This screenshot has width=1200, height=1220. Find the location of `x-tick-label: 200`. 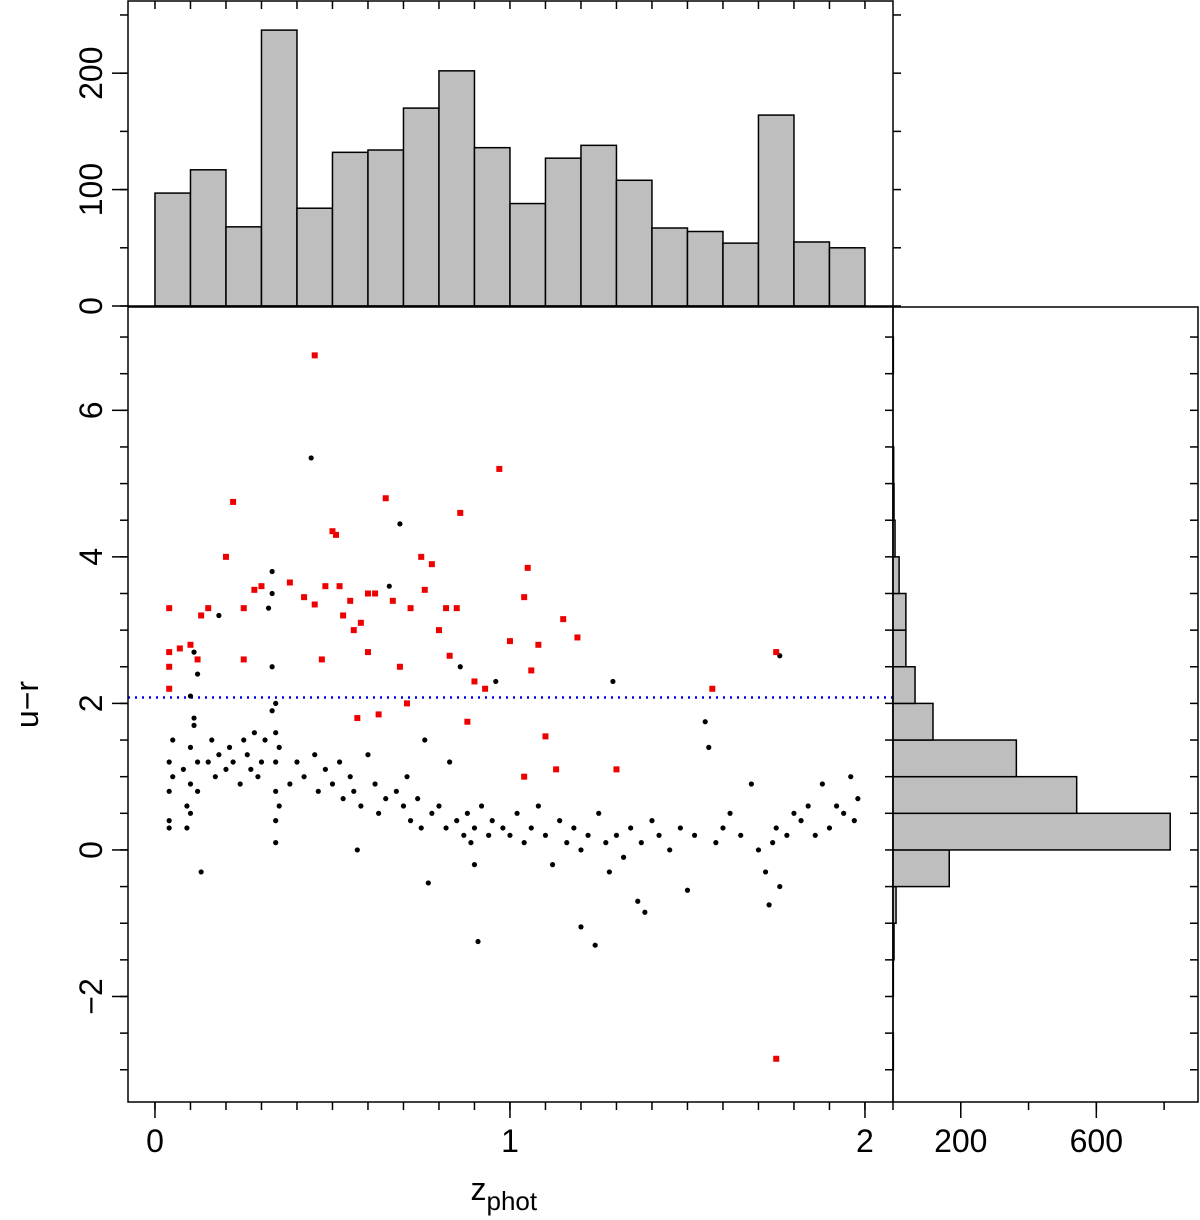

x-tick-label: 200 is located at coordinates (960, 1141).